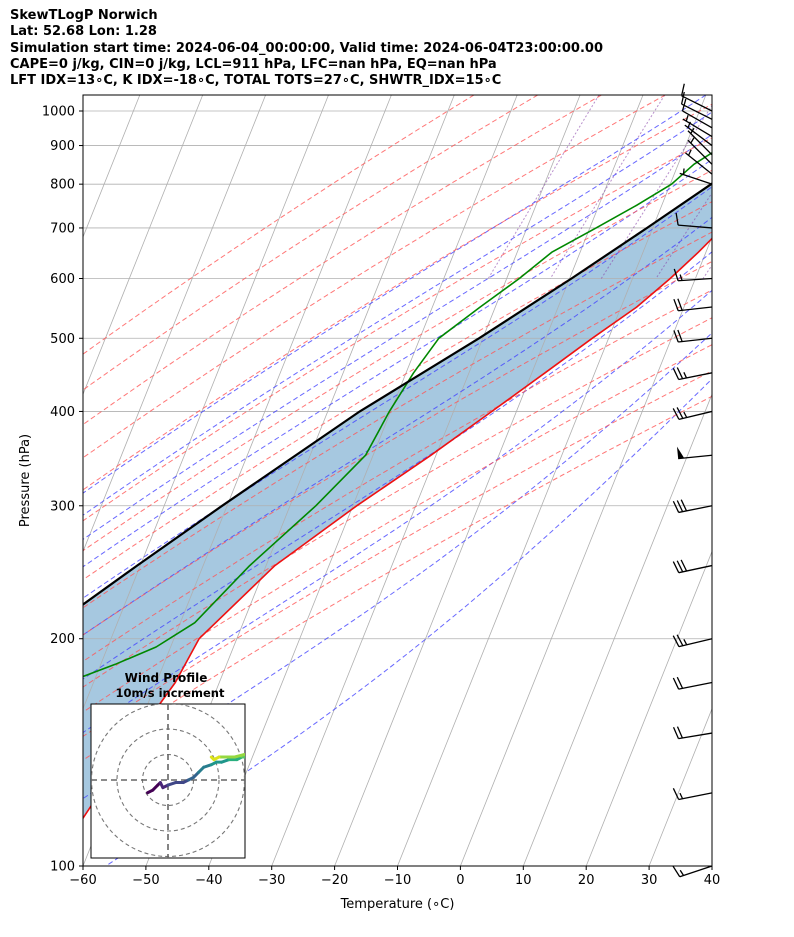 The image size is (794, 937). I want to click on x-tick-label: −60, so click(82, 880).